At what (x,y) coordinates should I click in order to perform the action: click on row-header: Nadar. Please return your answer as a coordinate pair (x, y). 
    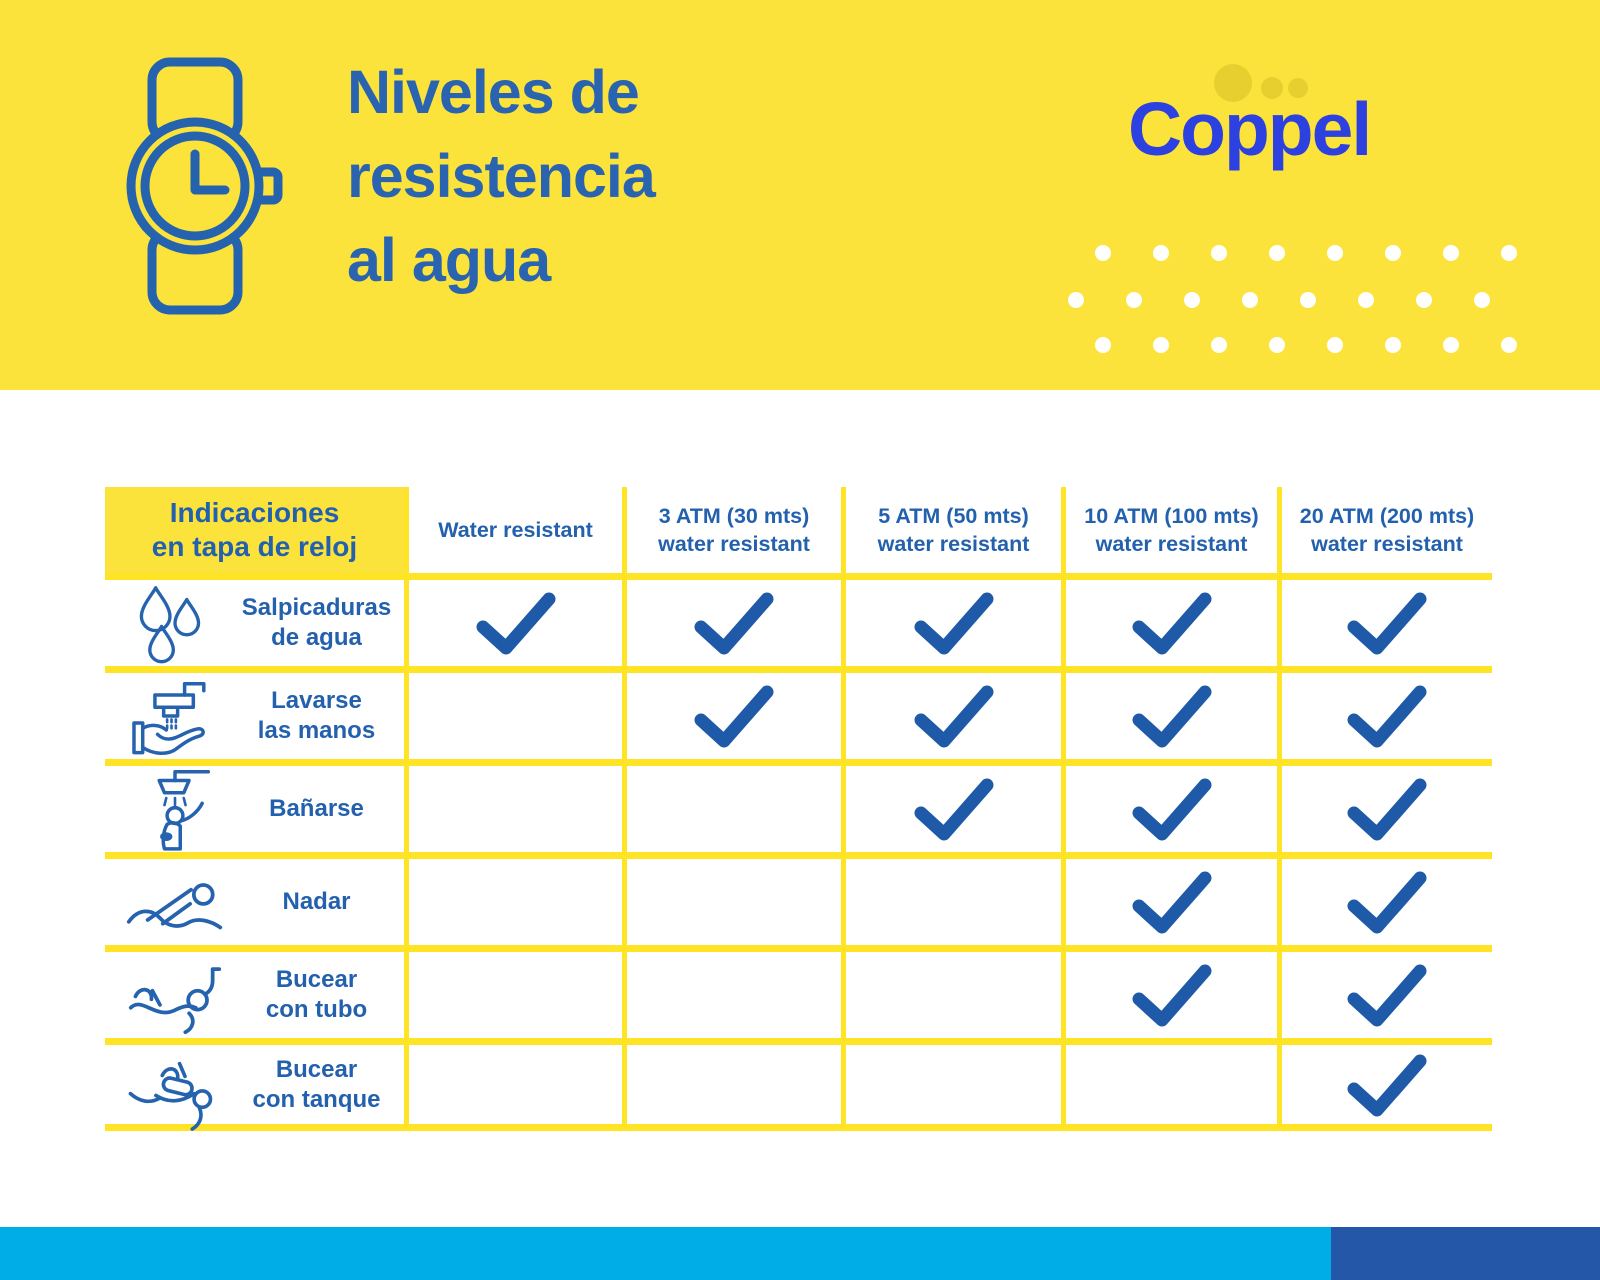
    Looking at the image, I should click on (254, 898).